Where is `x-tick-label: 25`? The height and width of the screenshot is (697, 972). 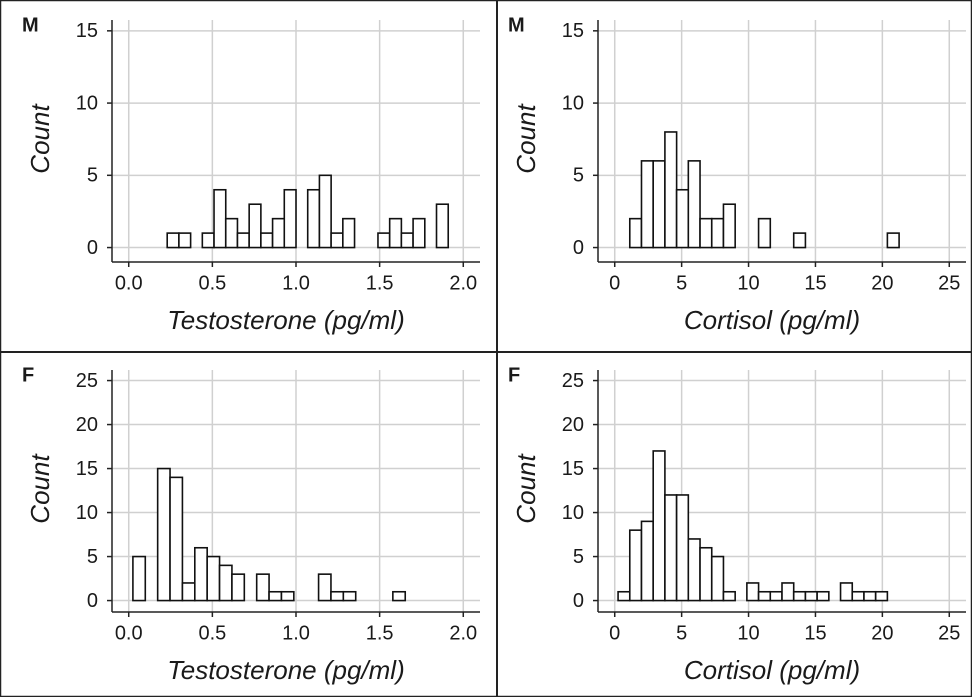
x-tick-label: 25 is located at coordinates (949, 283).